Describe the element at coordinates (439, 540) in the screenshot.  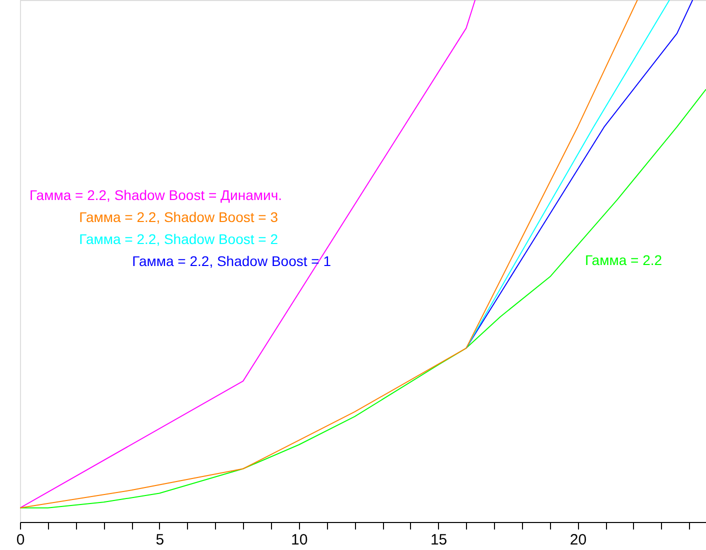
I see `x-tick-label: 15` at that location.